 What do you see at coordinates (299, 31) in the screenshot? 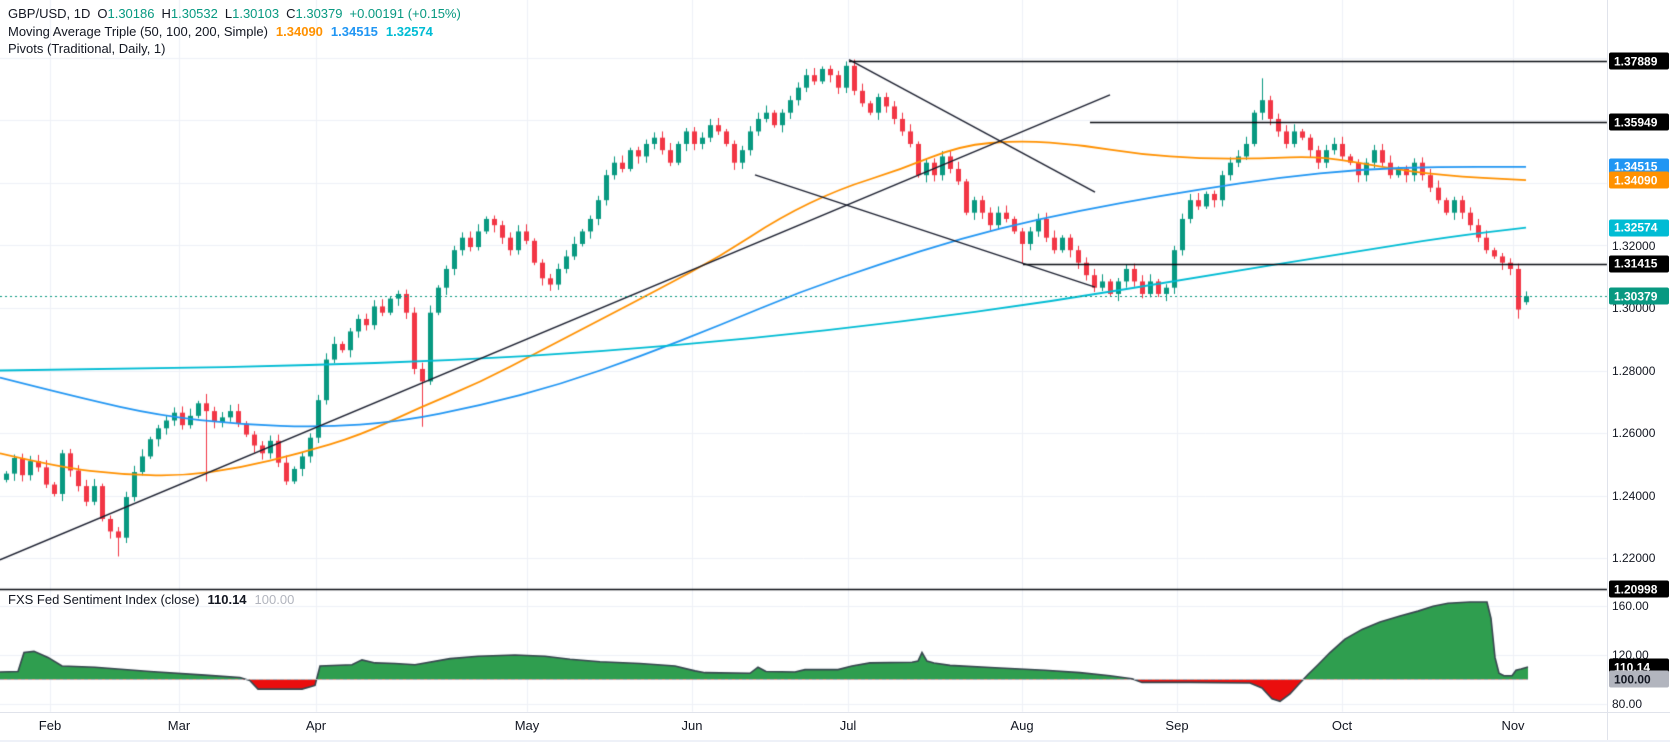
I see `ma50-value: 1.34090` at bounding box center [299, 31].